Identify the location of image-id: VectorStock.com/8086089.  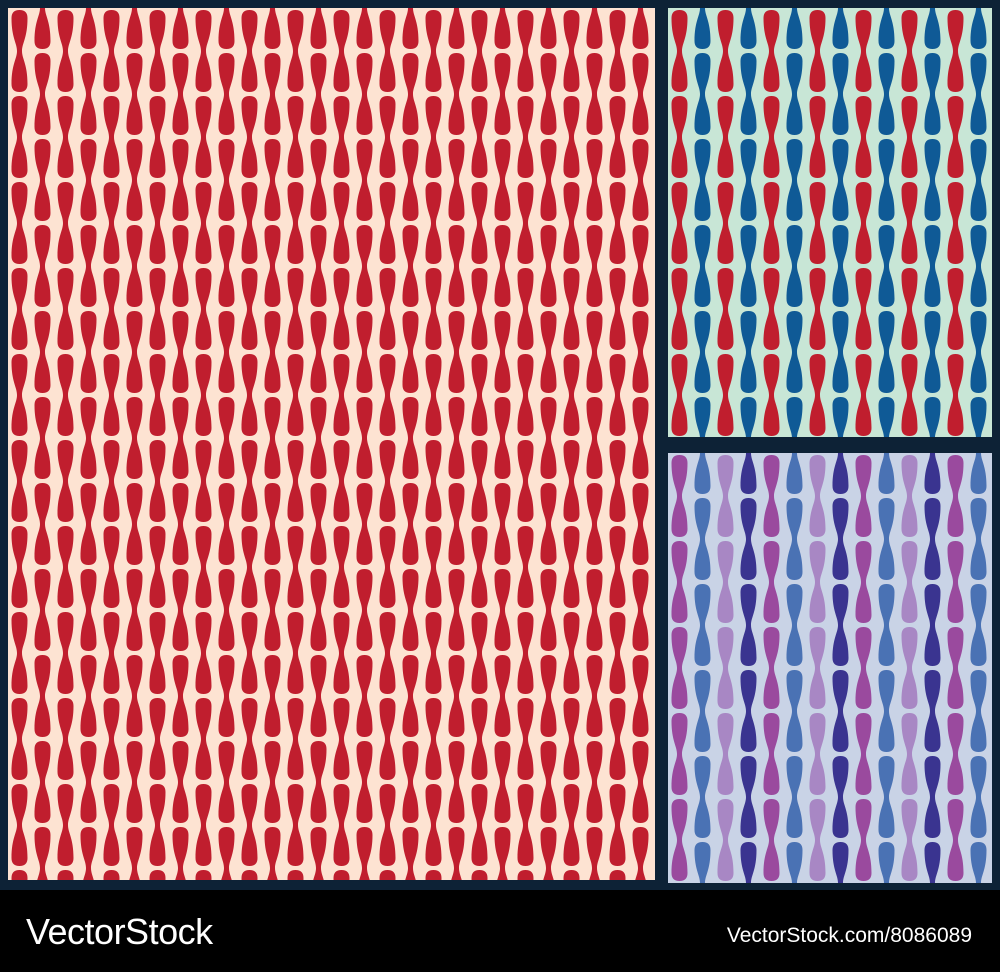
(849, 935).